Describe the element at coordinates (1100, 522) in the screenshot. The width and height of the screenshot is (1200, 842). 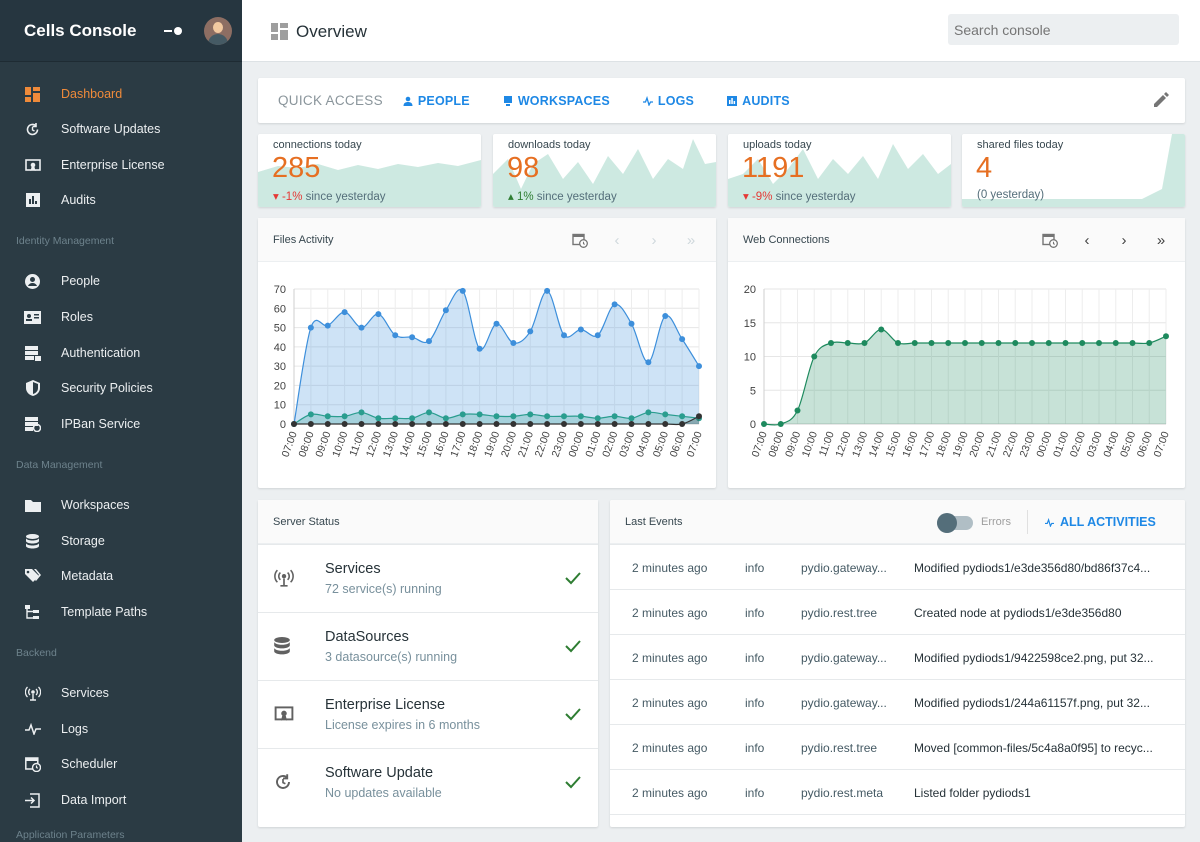
I see `all-activities-button: ALL ACTIVITIES` at that location.